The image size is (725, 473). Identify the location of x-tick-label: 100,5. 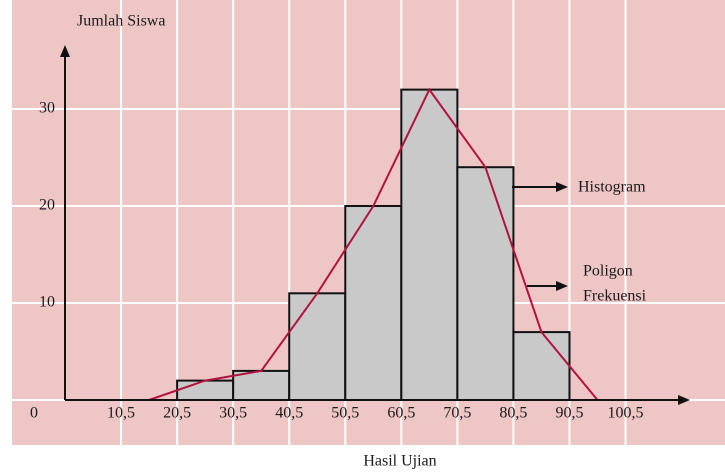
(626, 413).